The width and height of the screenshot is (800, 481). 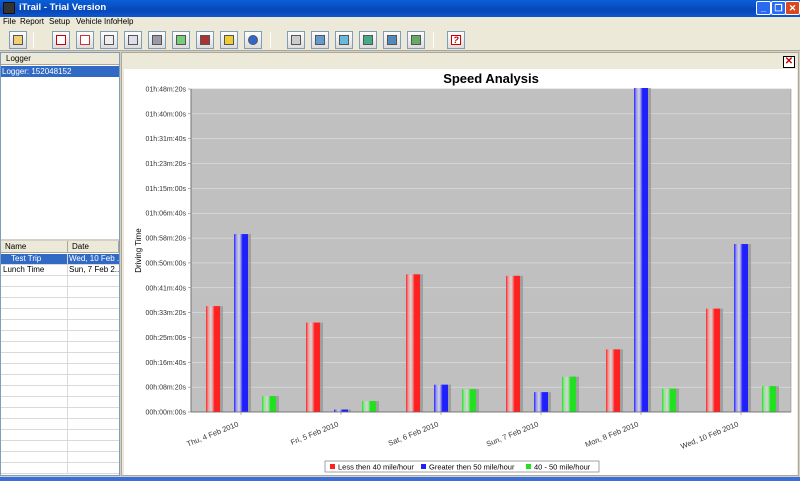 I want to click on y-tick-label: 01h:40m:00s, so click(x=166, y=114).